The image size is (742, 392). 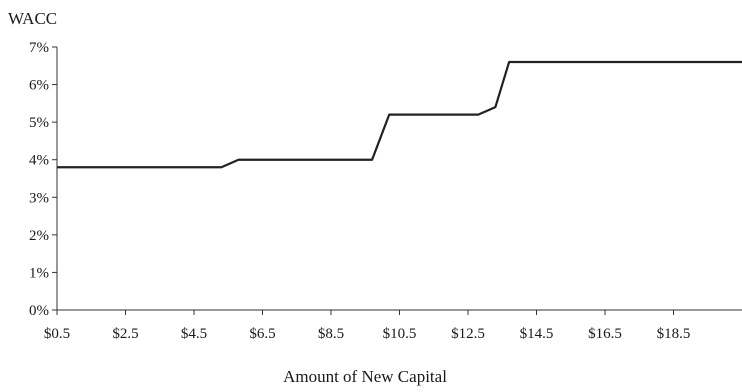 What do you see at coordinates (39, 86) in the screenshot?
I see `y-tick-label: 6%` at bounding box center [39, 86].